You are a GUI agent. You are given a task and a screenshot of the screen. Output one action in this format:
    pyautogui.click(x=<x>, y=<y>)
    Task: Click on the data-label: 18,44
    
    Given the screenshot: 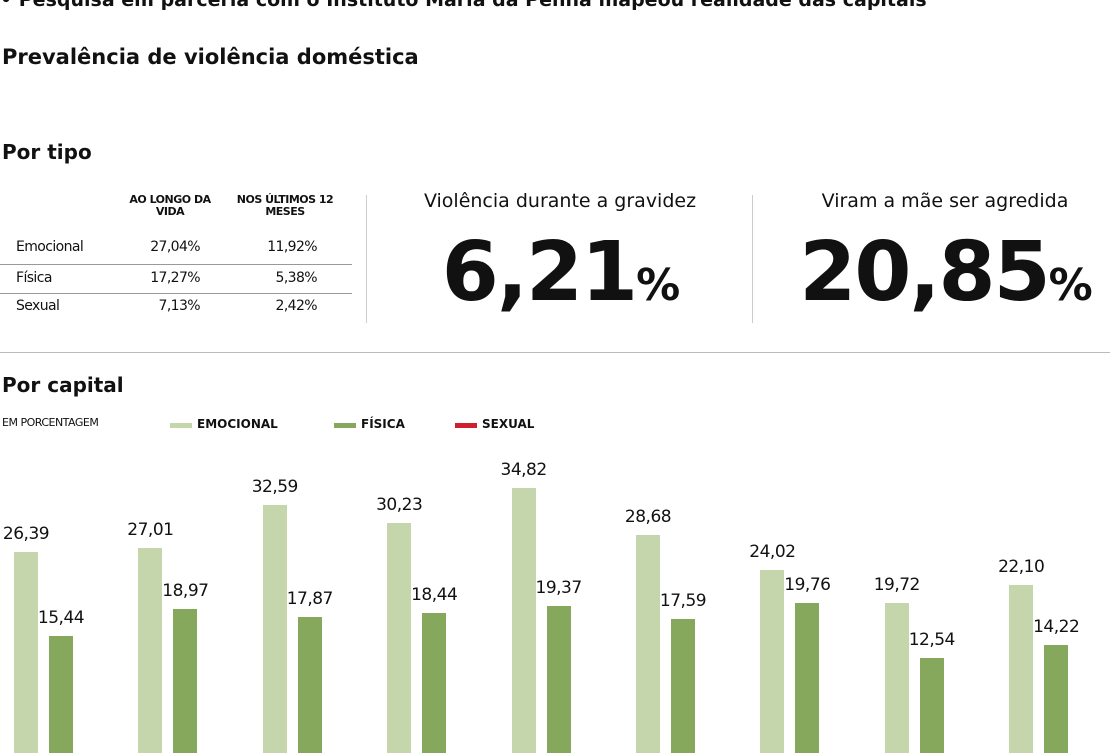 What is the action you would take?
    pyautogui.click(x=434, y=594)
    